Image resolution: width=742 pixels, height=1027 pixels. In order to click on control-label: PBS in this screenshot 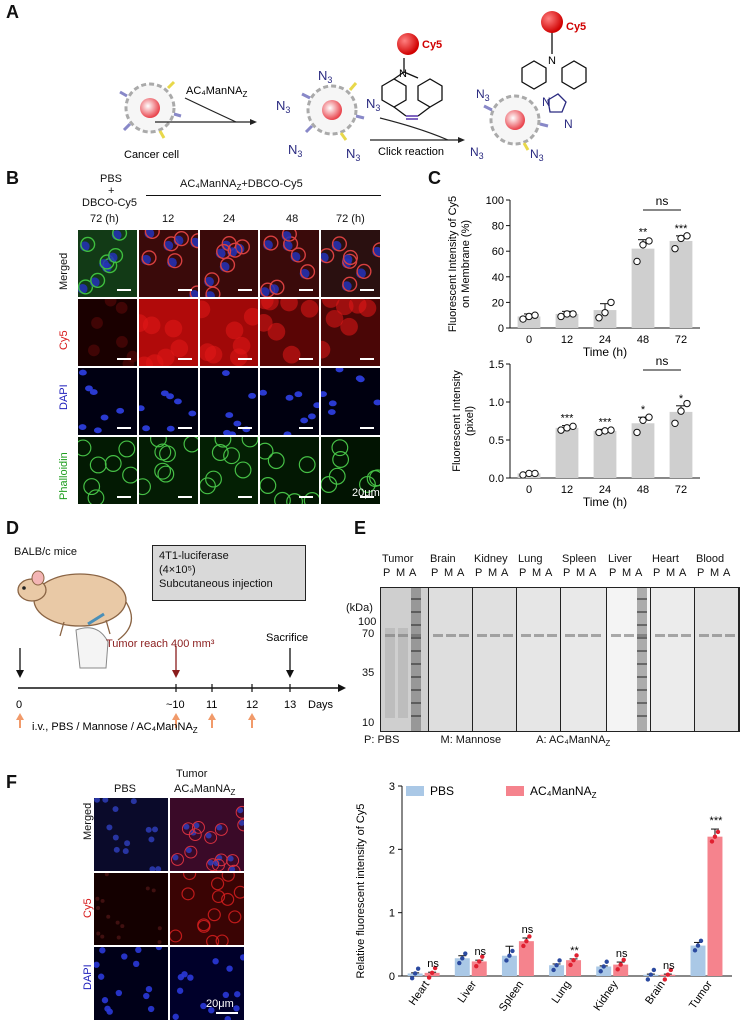, I will do `click(111, 179)`.